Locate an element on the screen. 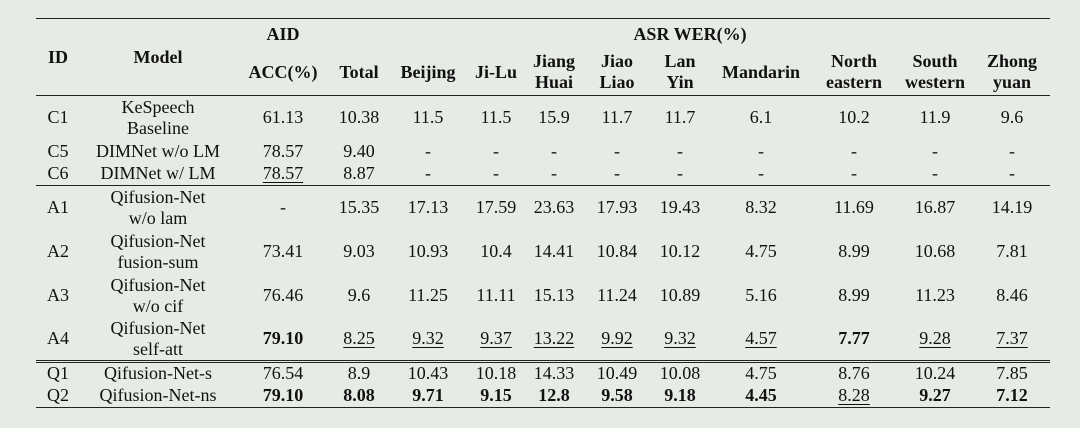 The height and width of the screenshot is (428, 1080). cell-wer: 17.93 is located at coordinates (617, 208).